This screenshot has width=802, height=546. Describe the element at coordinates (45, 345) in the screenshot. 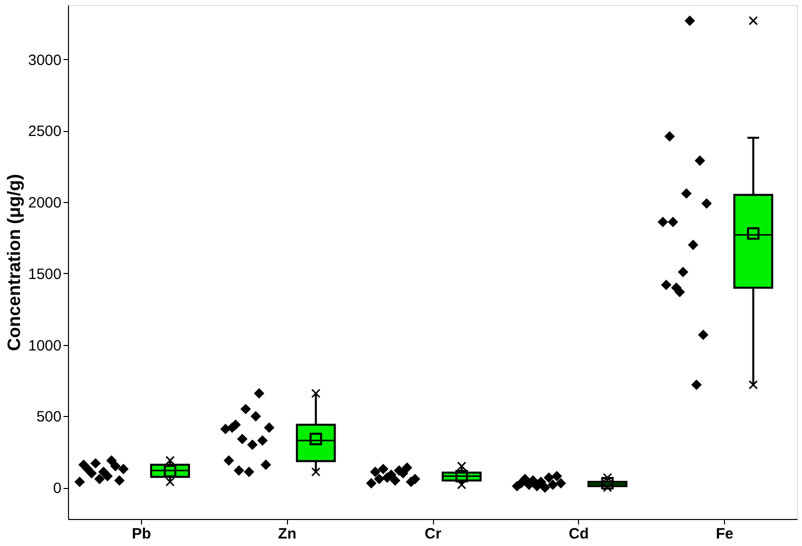

I see `y-tick-label: 1000` at that location.